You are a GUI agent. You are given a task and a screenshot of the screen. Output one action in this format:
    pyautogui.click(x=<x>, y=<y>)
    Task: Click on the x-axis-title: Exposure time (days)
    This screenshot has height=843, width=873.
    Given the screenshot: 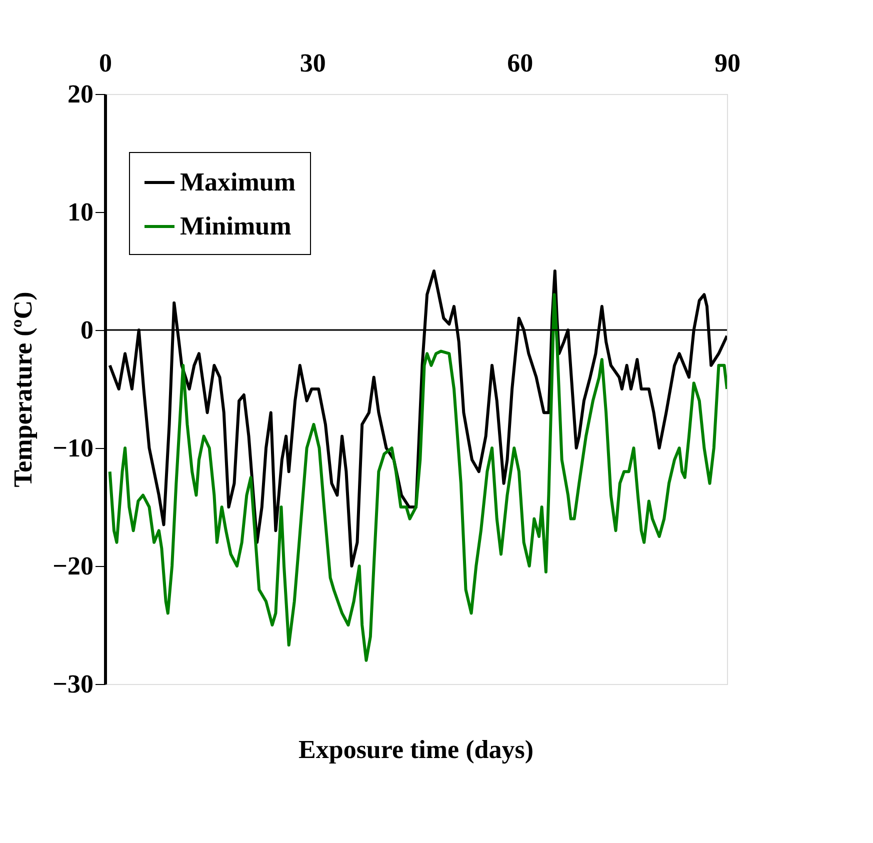 What is the action you would take?
    pyautogui.click(x=416, y=749)
    